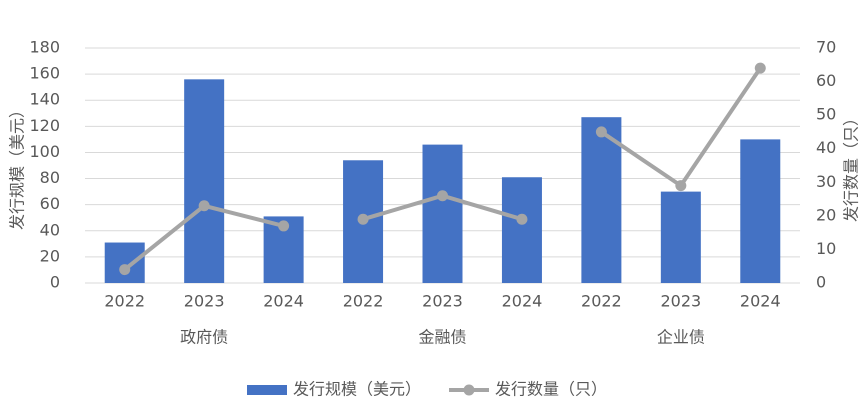 The width and height of the screenshot is (865, 420). I want to click on y-tick-label: 160, so click(44, 73).